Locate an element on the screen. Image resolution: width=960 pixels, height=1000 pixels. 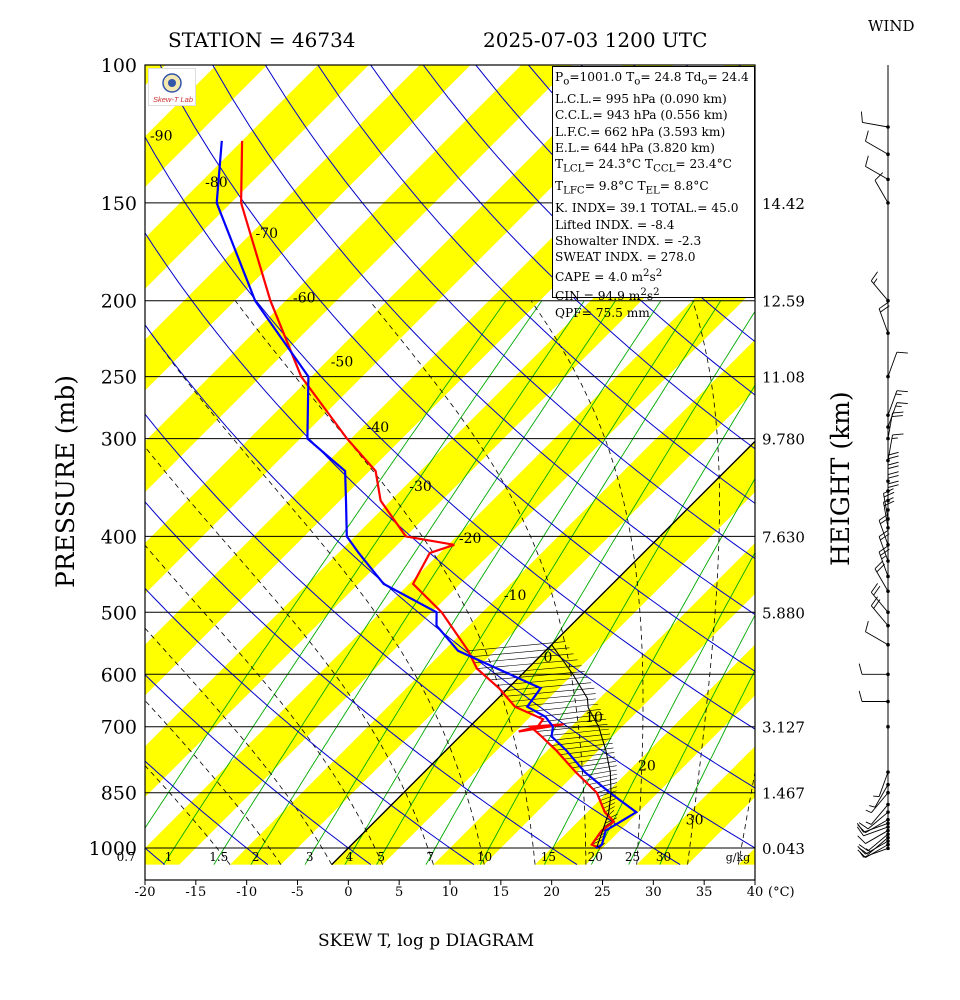
isotherm-label: -70 is located at coordinates (266, 234).